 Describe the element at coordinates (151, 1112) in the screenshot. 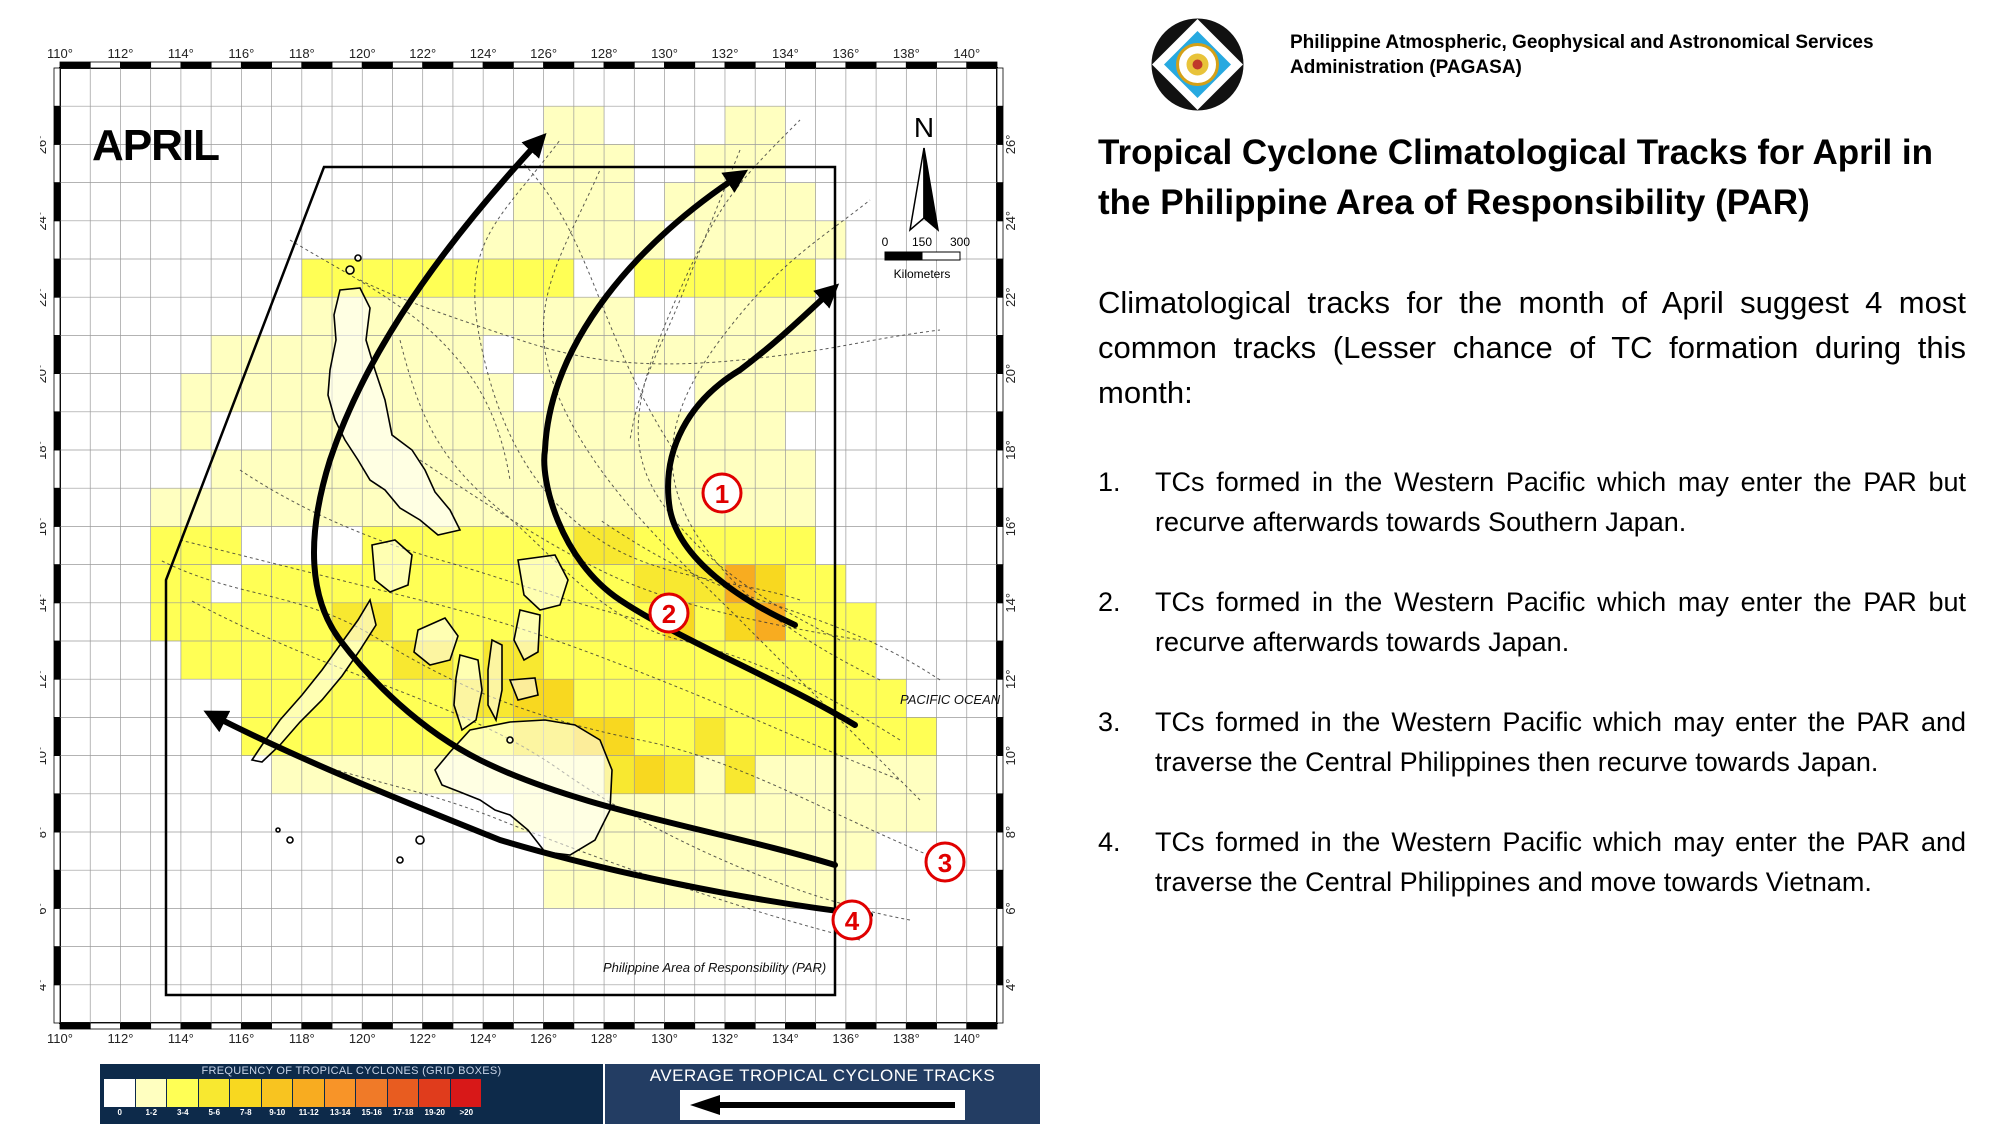

I see `legend-range-label: 1-2` at that location.